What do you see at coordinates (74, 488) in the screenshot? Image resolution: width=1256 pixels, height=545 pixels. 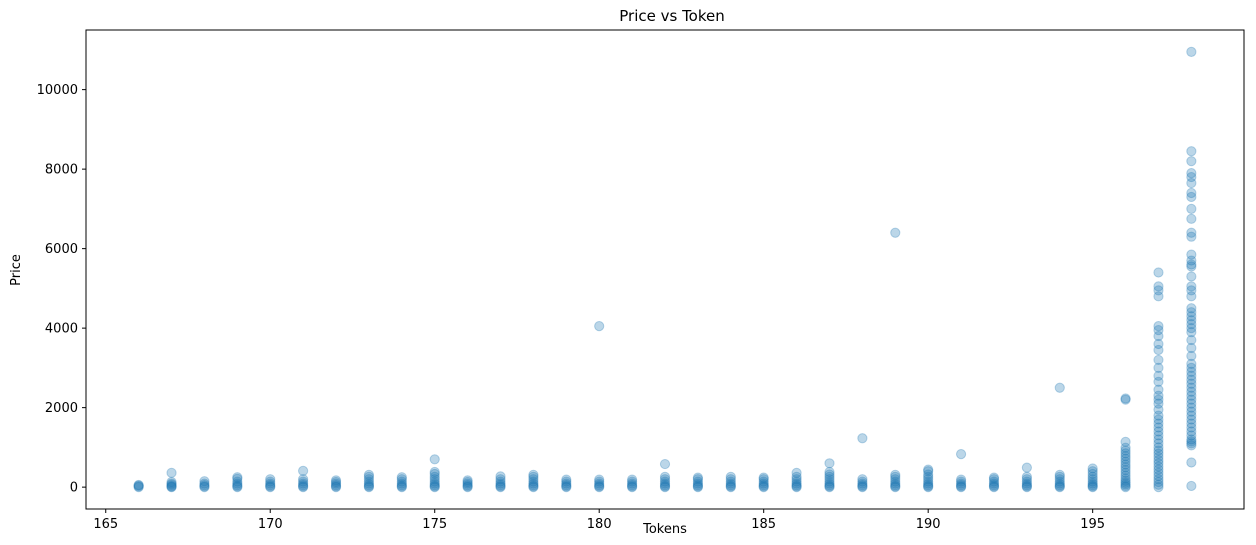 I see `y-tick-label: 0` at bounding box center [74, 488].